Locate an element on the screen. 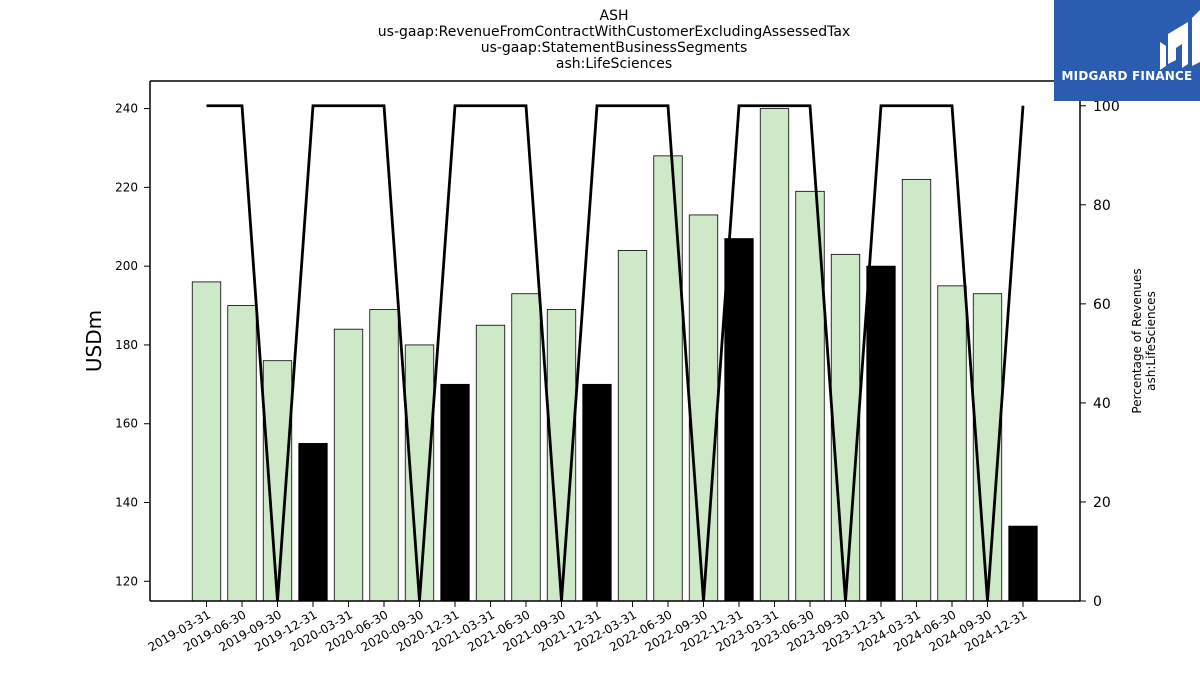  y-right-tick-label: 0 is located at coordinates (1097, 602).